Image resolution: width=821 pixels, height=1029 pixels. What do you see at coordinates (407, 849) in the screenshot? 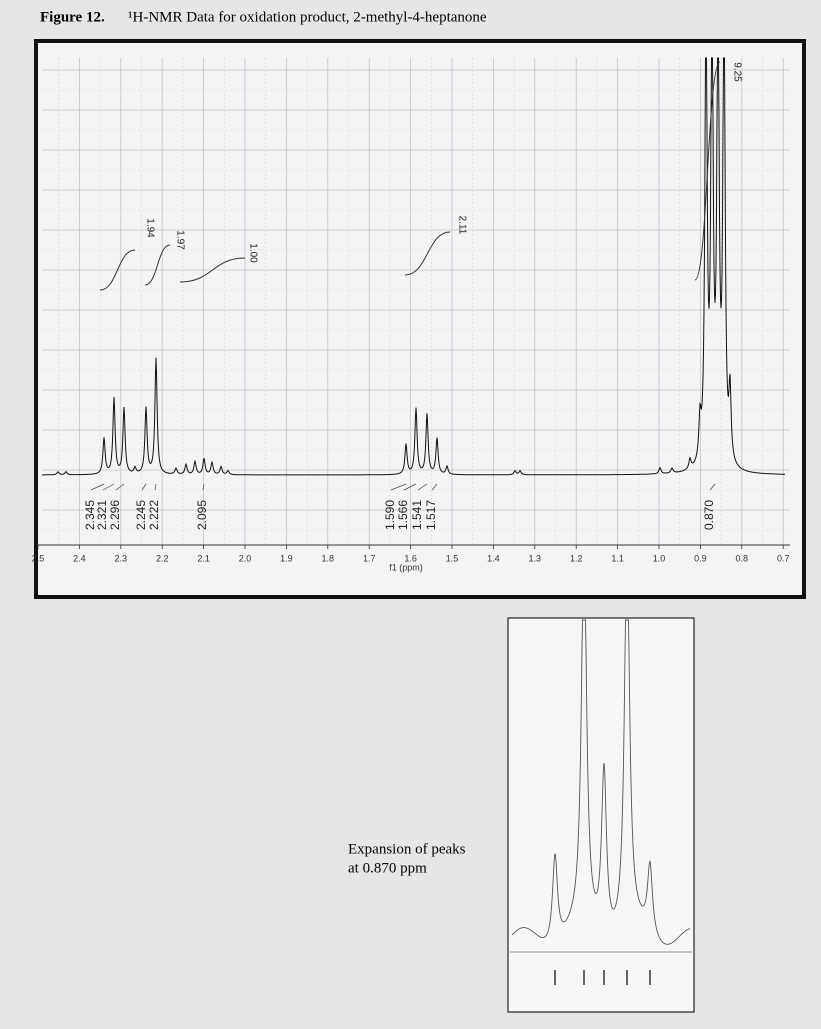
I see `inset-caption: Expansion of peaks` at bounding box center [407, 849].